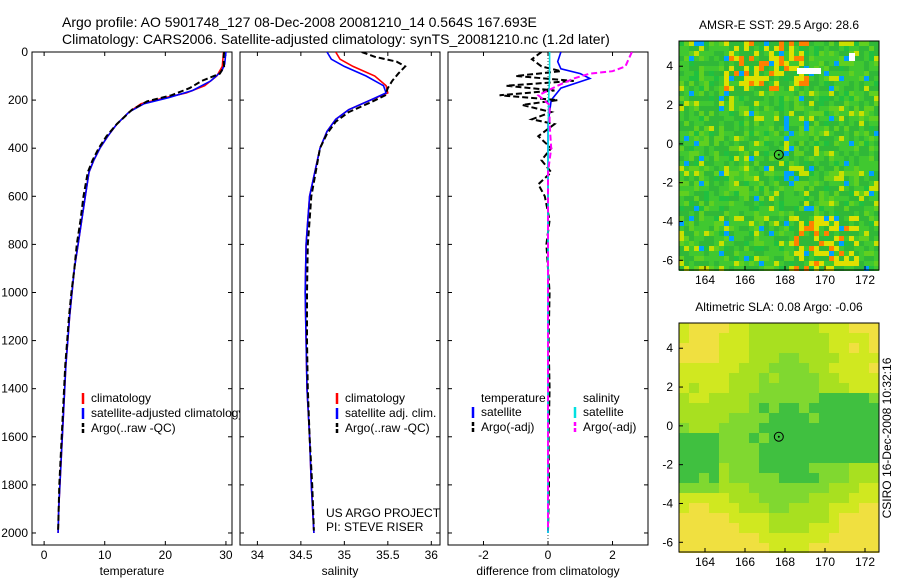 The height and width of the screenshot is (580, 900). Describe the element at coordinates (340, 571) in the screenshot. I see `salinity-xlabel: salinity` at that location.